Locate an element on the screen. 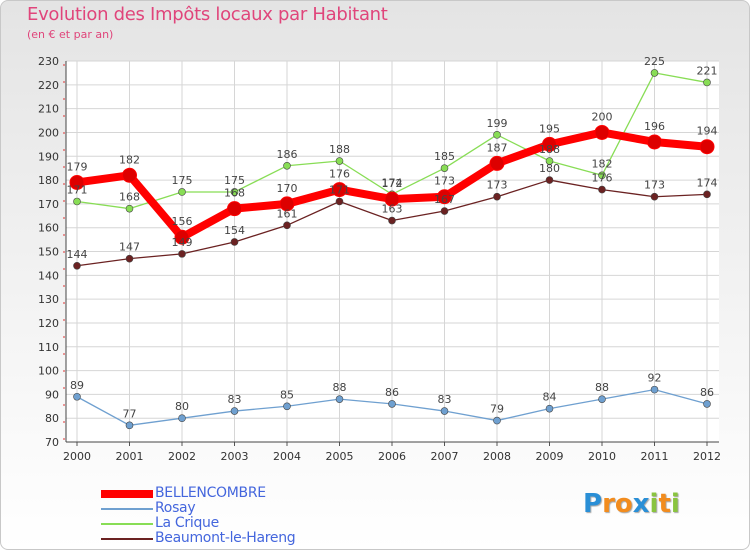  chart-title: Evolution des Impôts locaux par Habitant is located at coordinates (207, 14).